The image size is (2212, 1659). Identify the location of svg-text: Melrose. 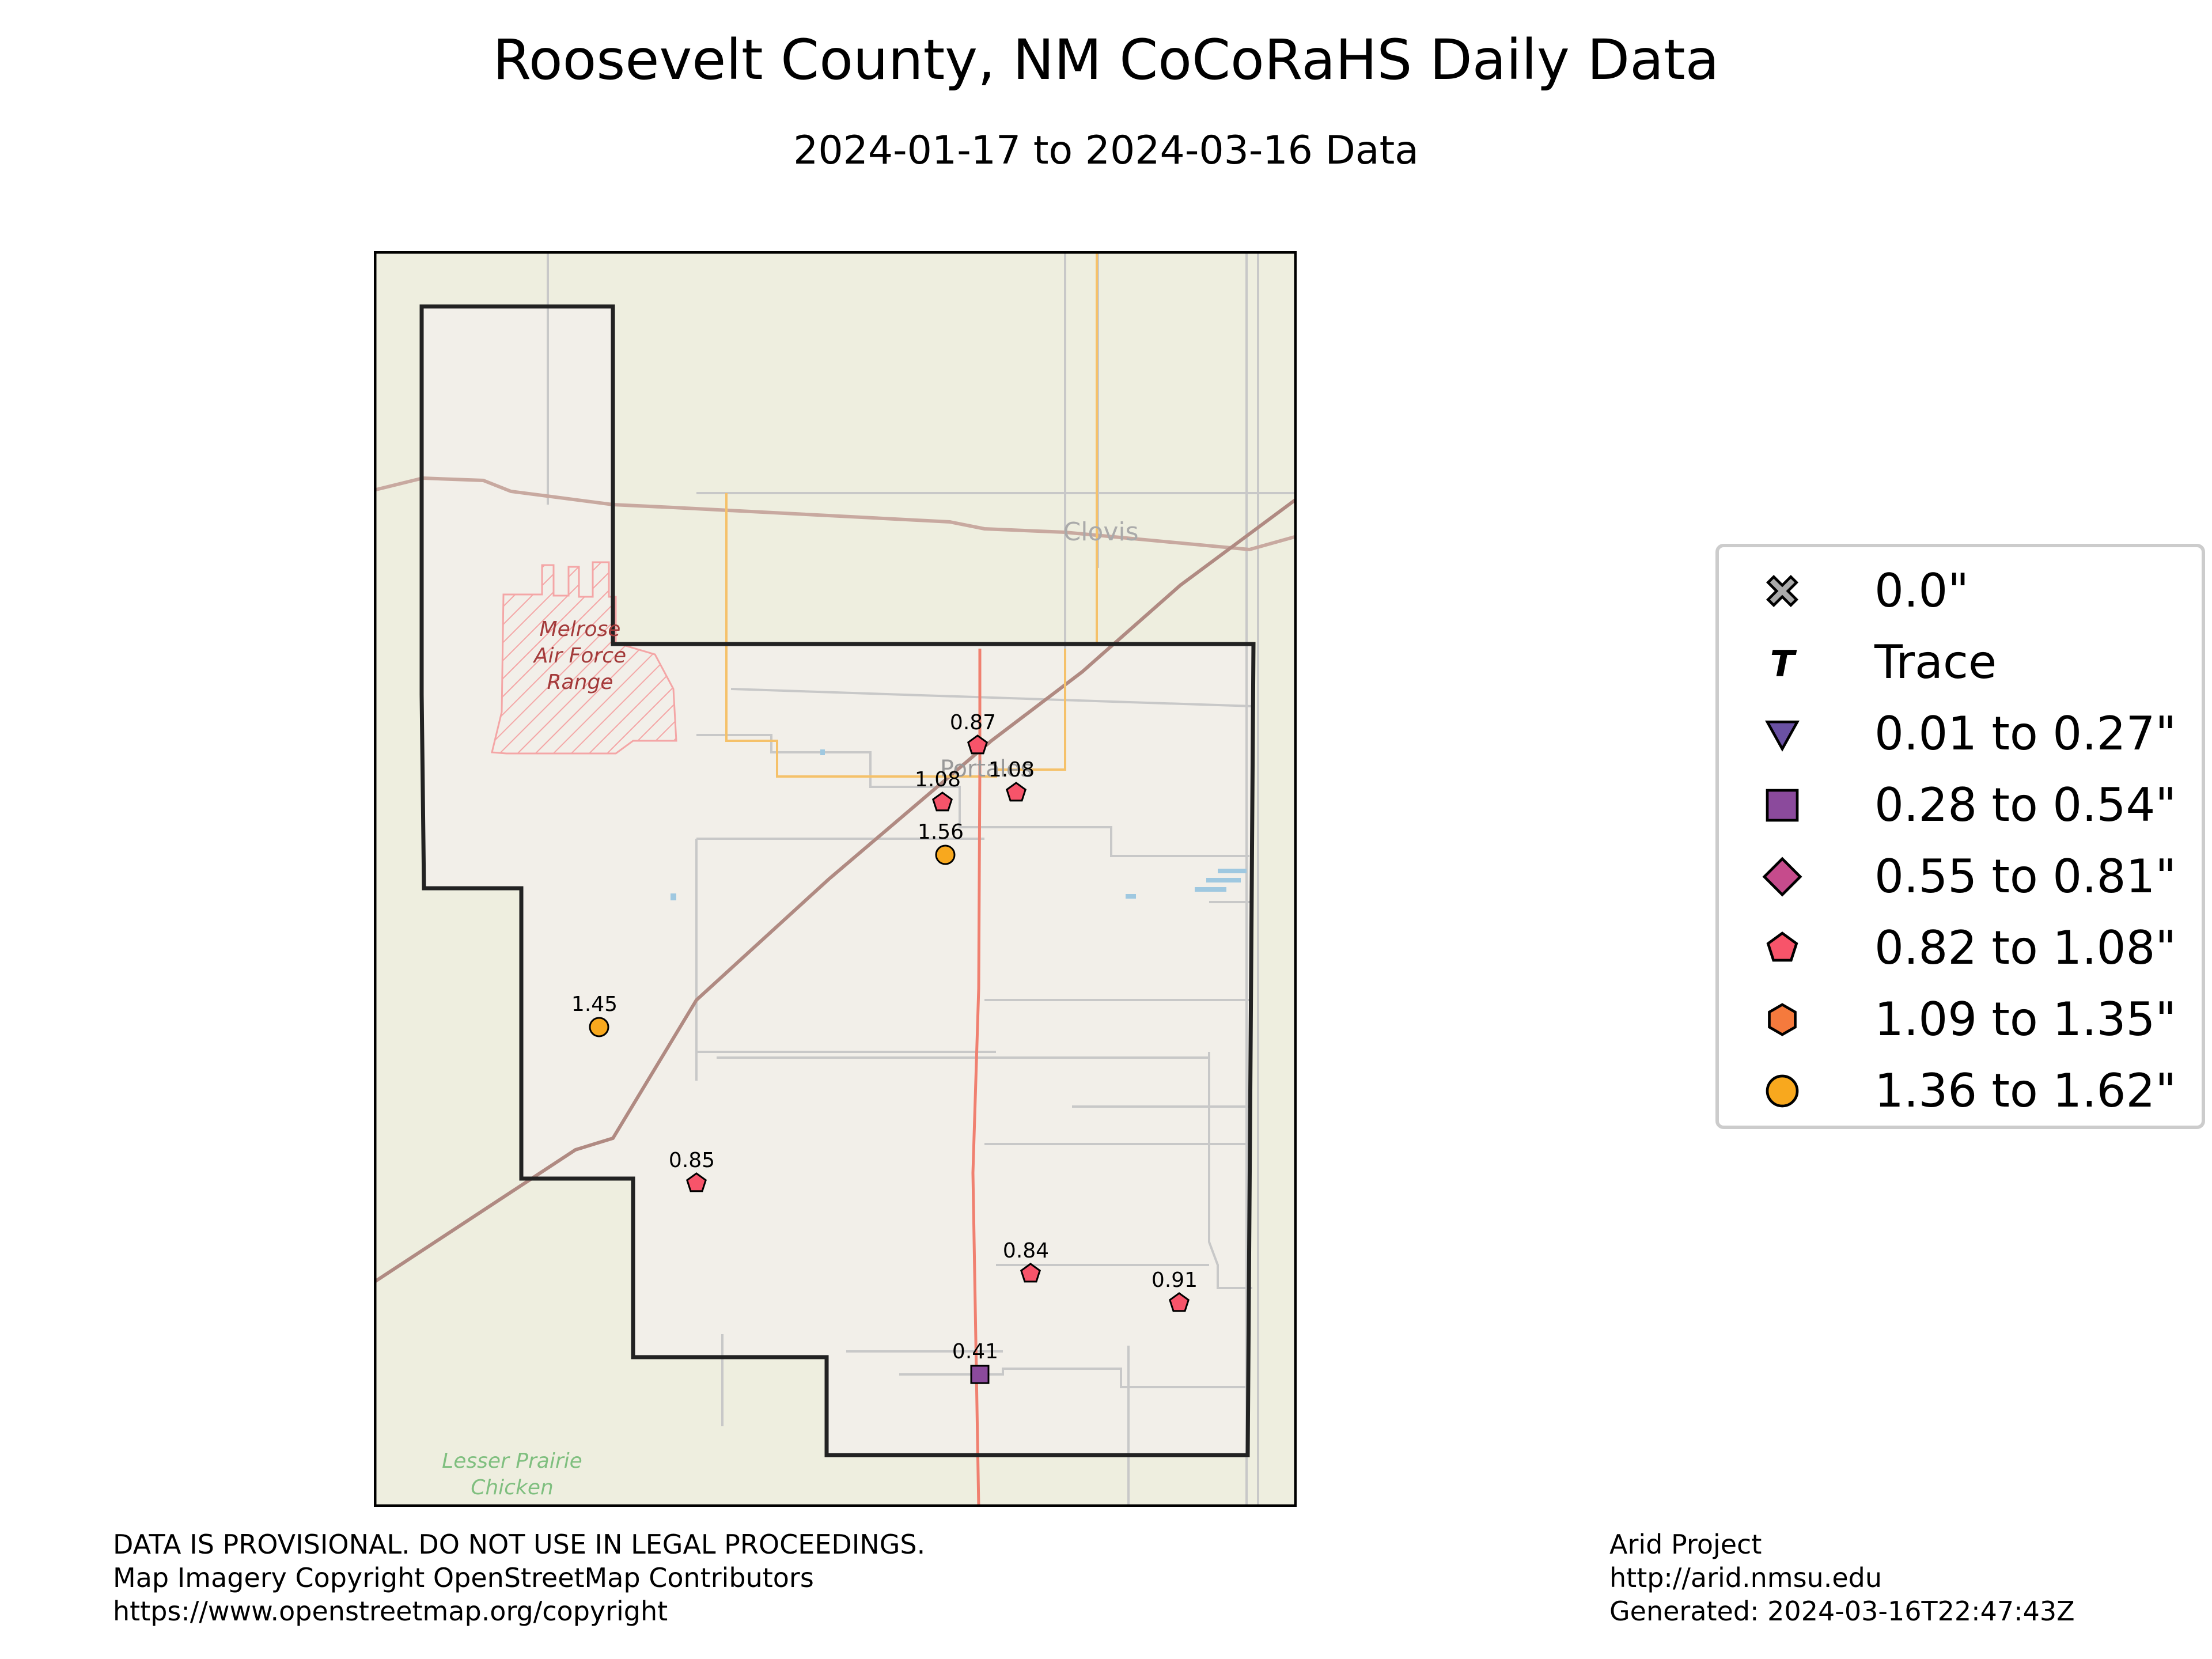
(580, 629).